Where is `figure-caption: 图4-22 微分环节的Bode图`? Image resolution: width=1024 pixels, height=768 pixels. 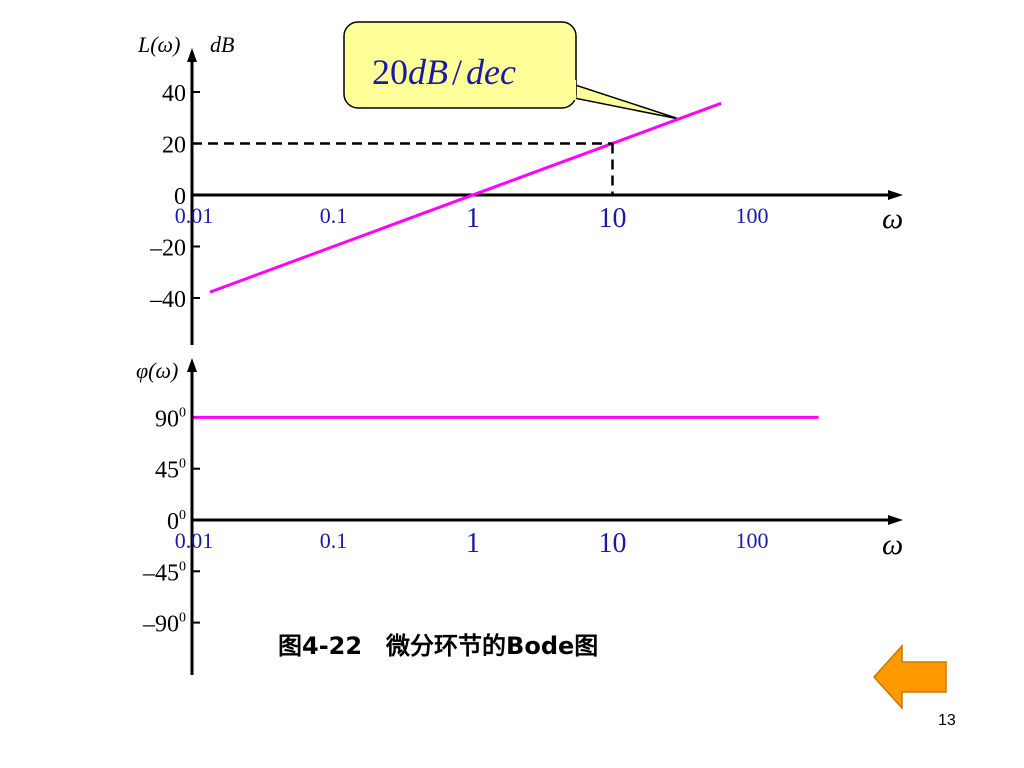
figure-caption: 图4-22 微分环节的Bode图 is located at coordinates (438, 646).